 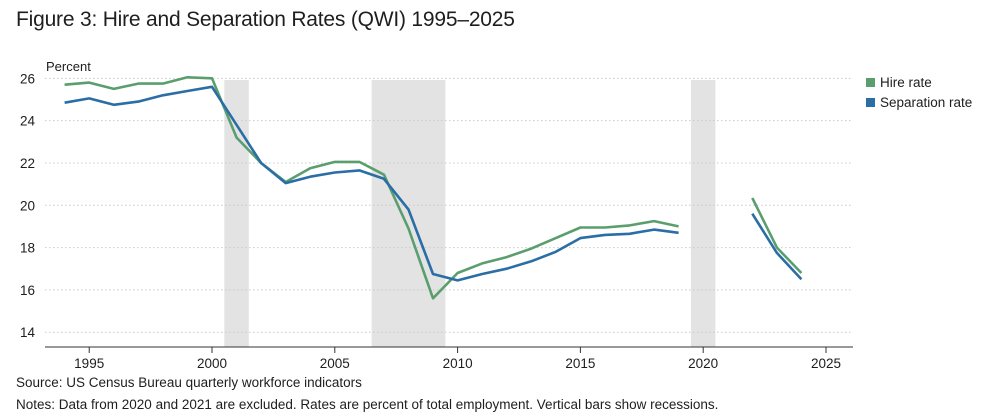 What do you see at coordinates (27, 290) in the screenshot?
I see `y-tick-label-16: 16` at bounding box center [27, 290].